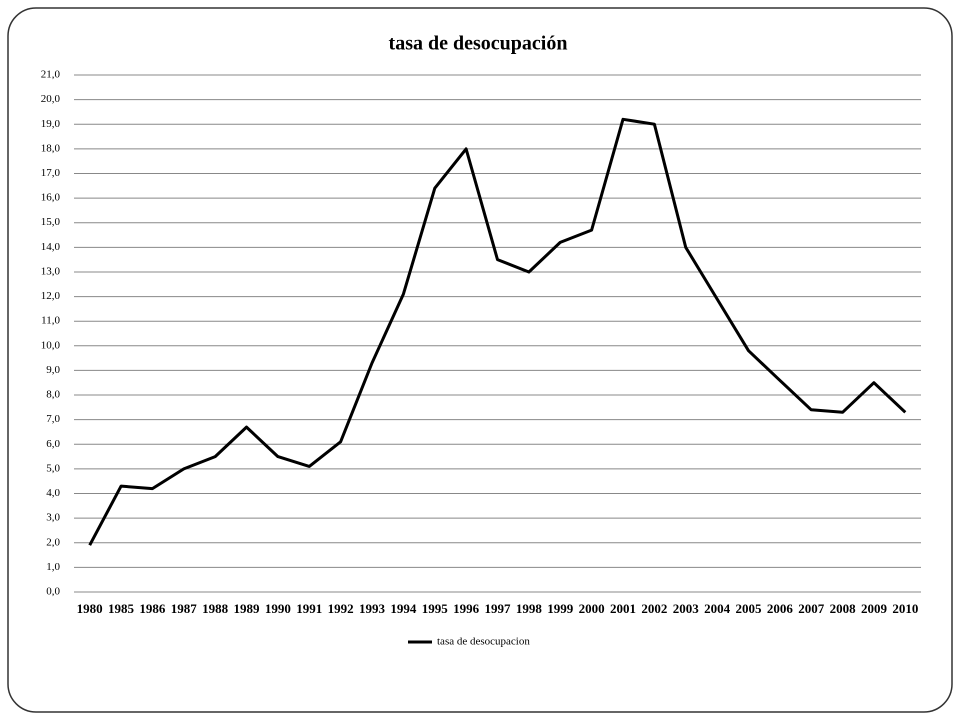  I want to click on x-tick-label: 2010, so click(905, 608).